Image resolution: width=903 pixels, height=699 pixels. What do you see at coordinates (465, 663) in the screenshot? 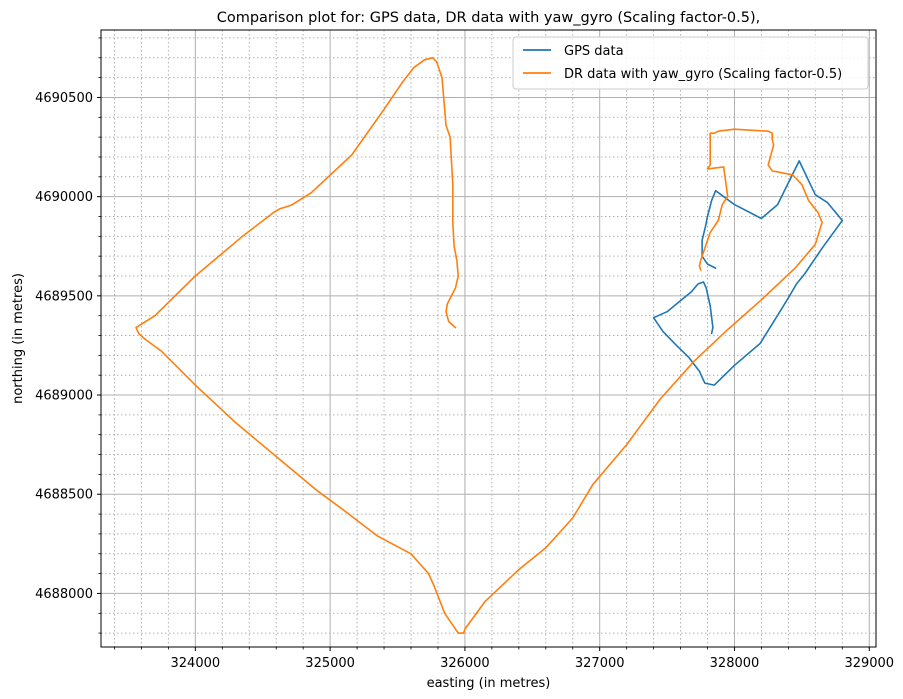
I see `x-tick-label: 326000` at bounding box center [465, 663].